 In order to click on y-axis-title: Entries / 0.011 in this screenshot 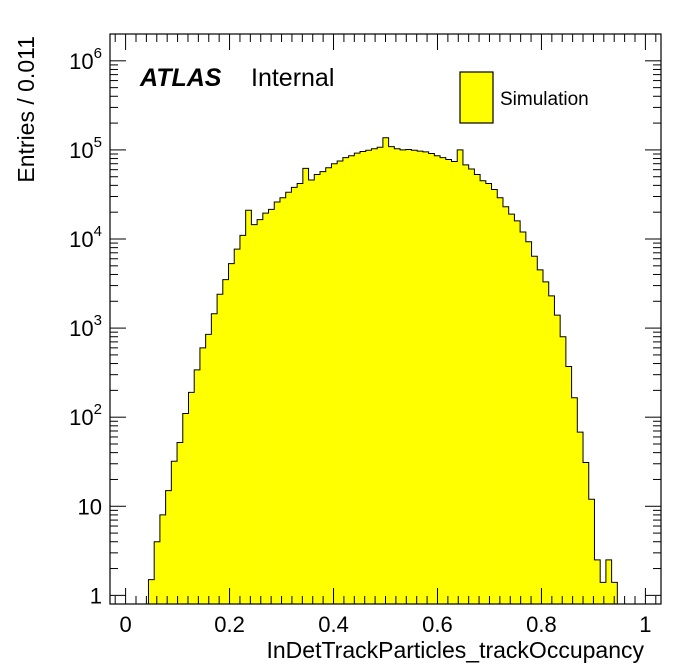, I will do `click(26, 109)`.